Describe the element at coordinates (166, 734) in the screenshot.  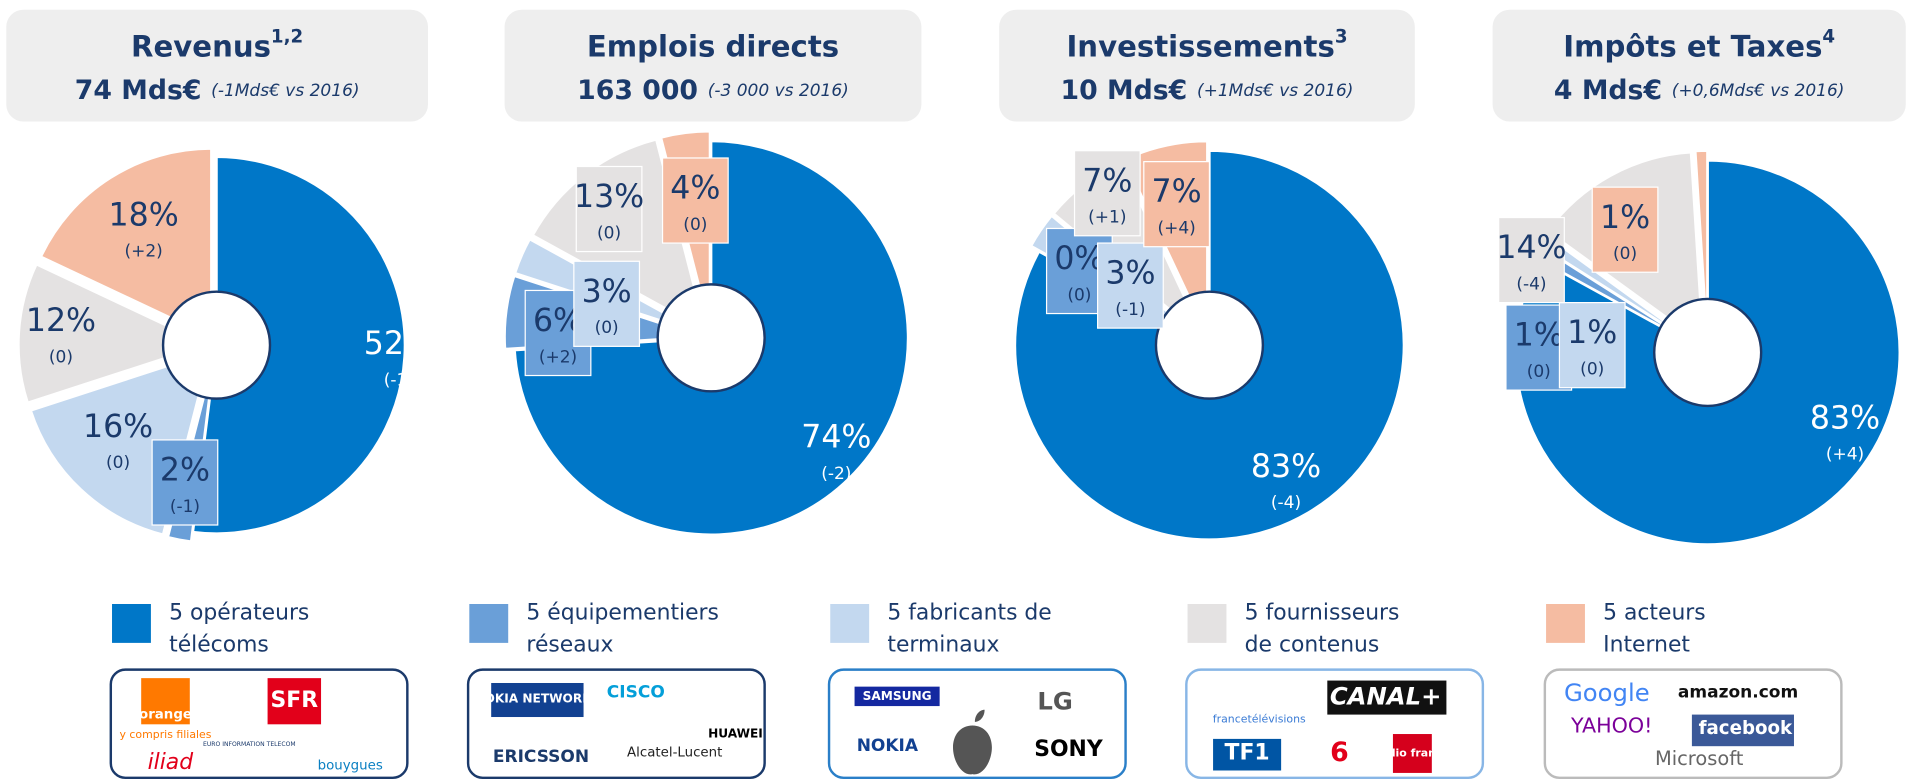
I see `logo: y compris filiales` at that location.